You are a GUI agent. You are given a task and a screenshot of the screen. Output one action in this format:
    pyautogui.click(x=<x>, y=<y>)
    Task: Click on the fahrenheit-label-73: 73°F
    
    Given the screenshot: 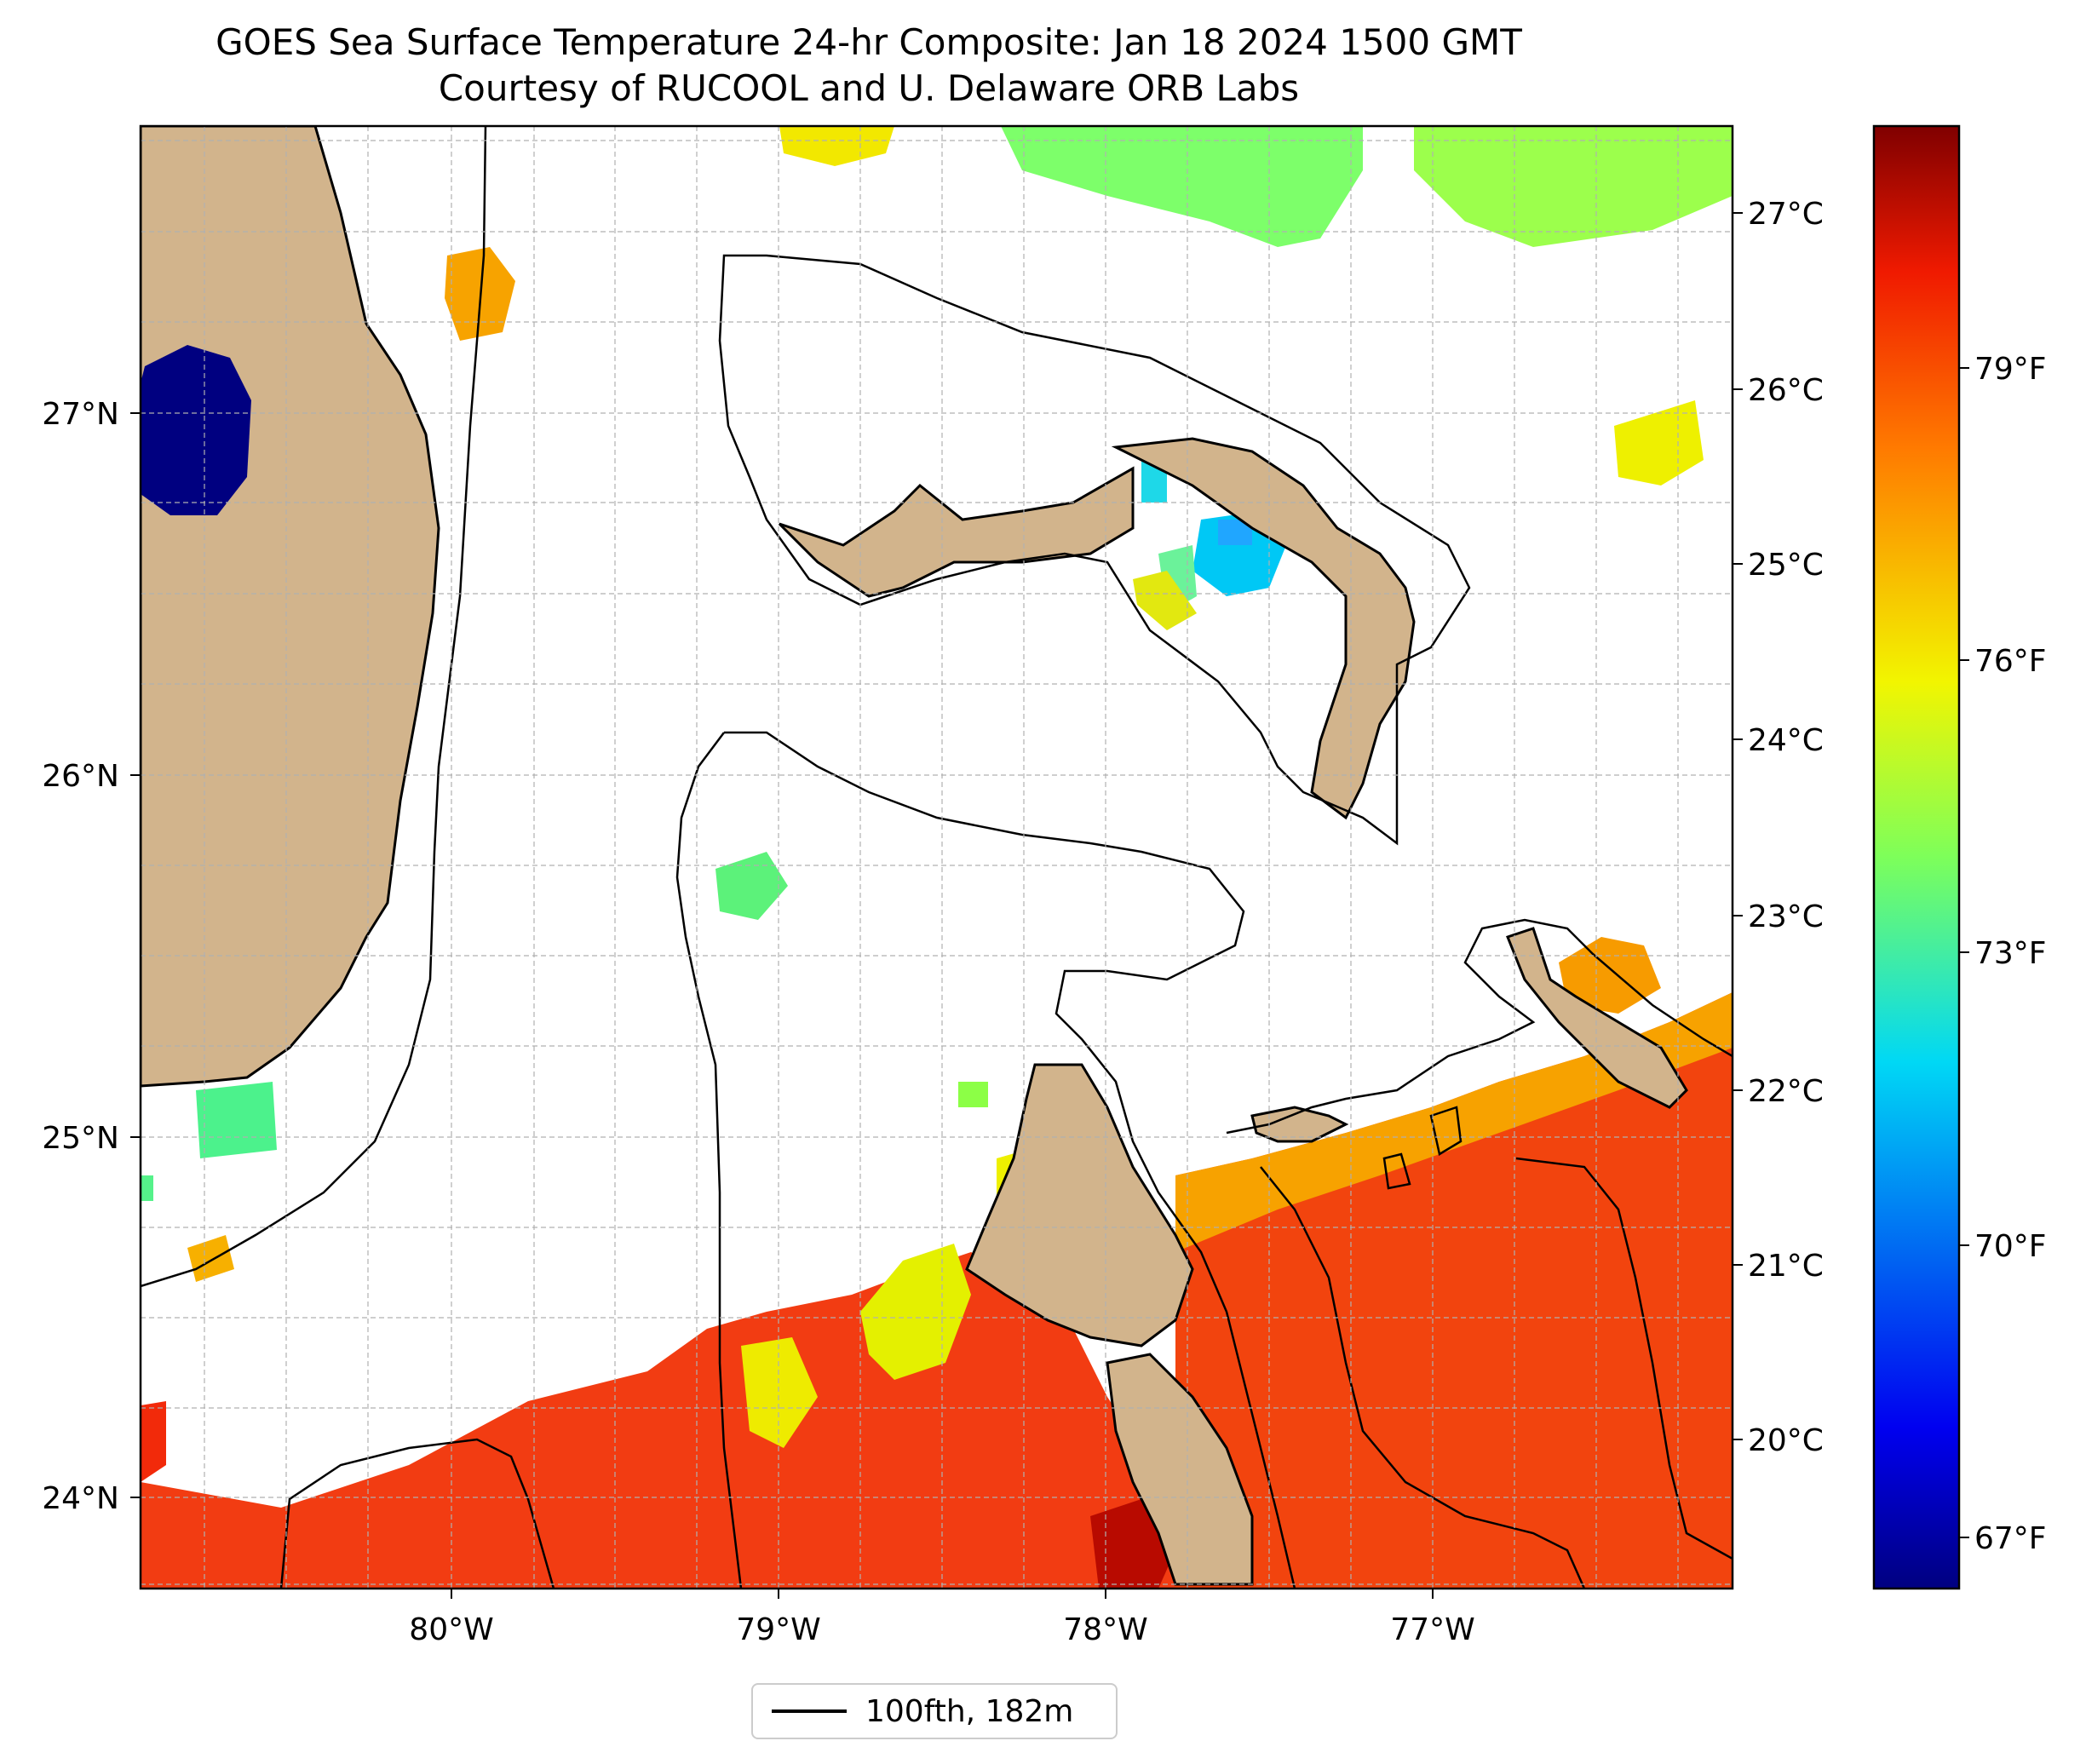 What is the action you would take?
    pyautogui.click(x=2010, y=953)
    